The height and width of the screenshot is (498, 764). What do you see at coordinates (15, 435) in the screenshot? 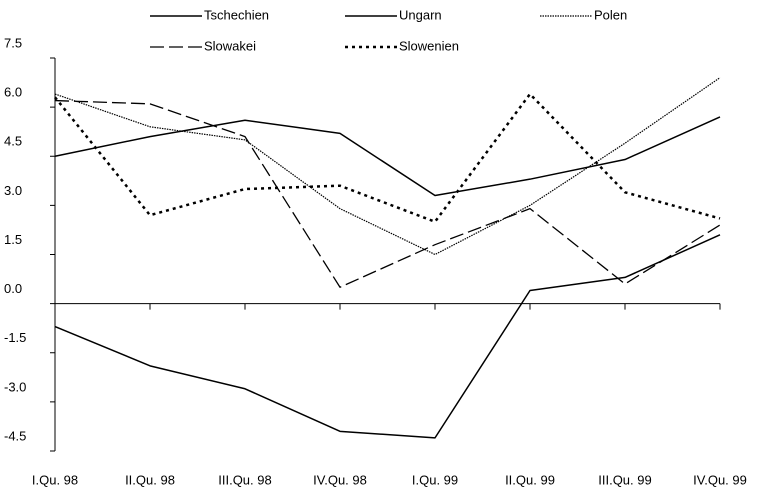
I see `y-tick-label: -4.5` at bounding box center [15, 435].